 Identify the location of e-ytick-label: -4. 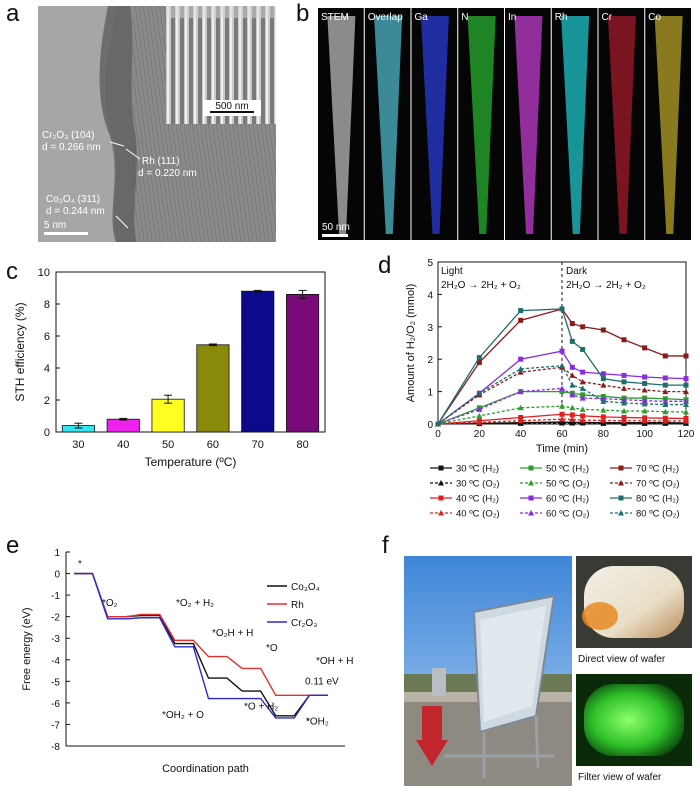
(55, 661).